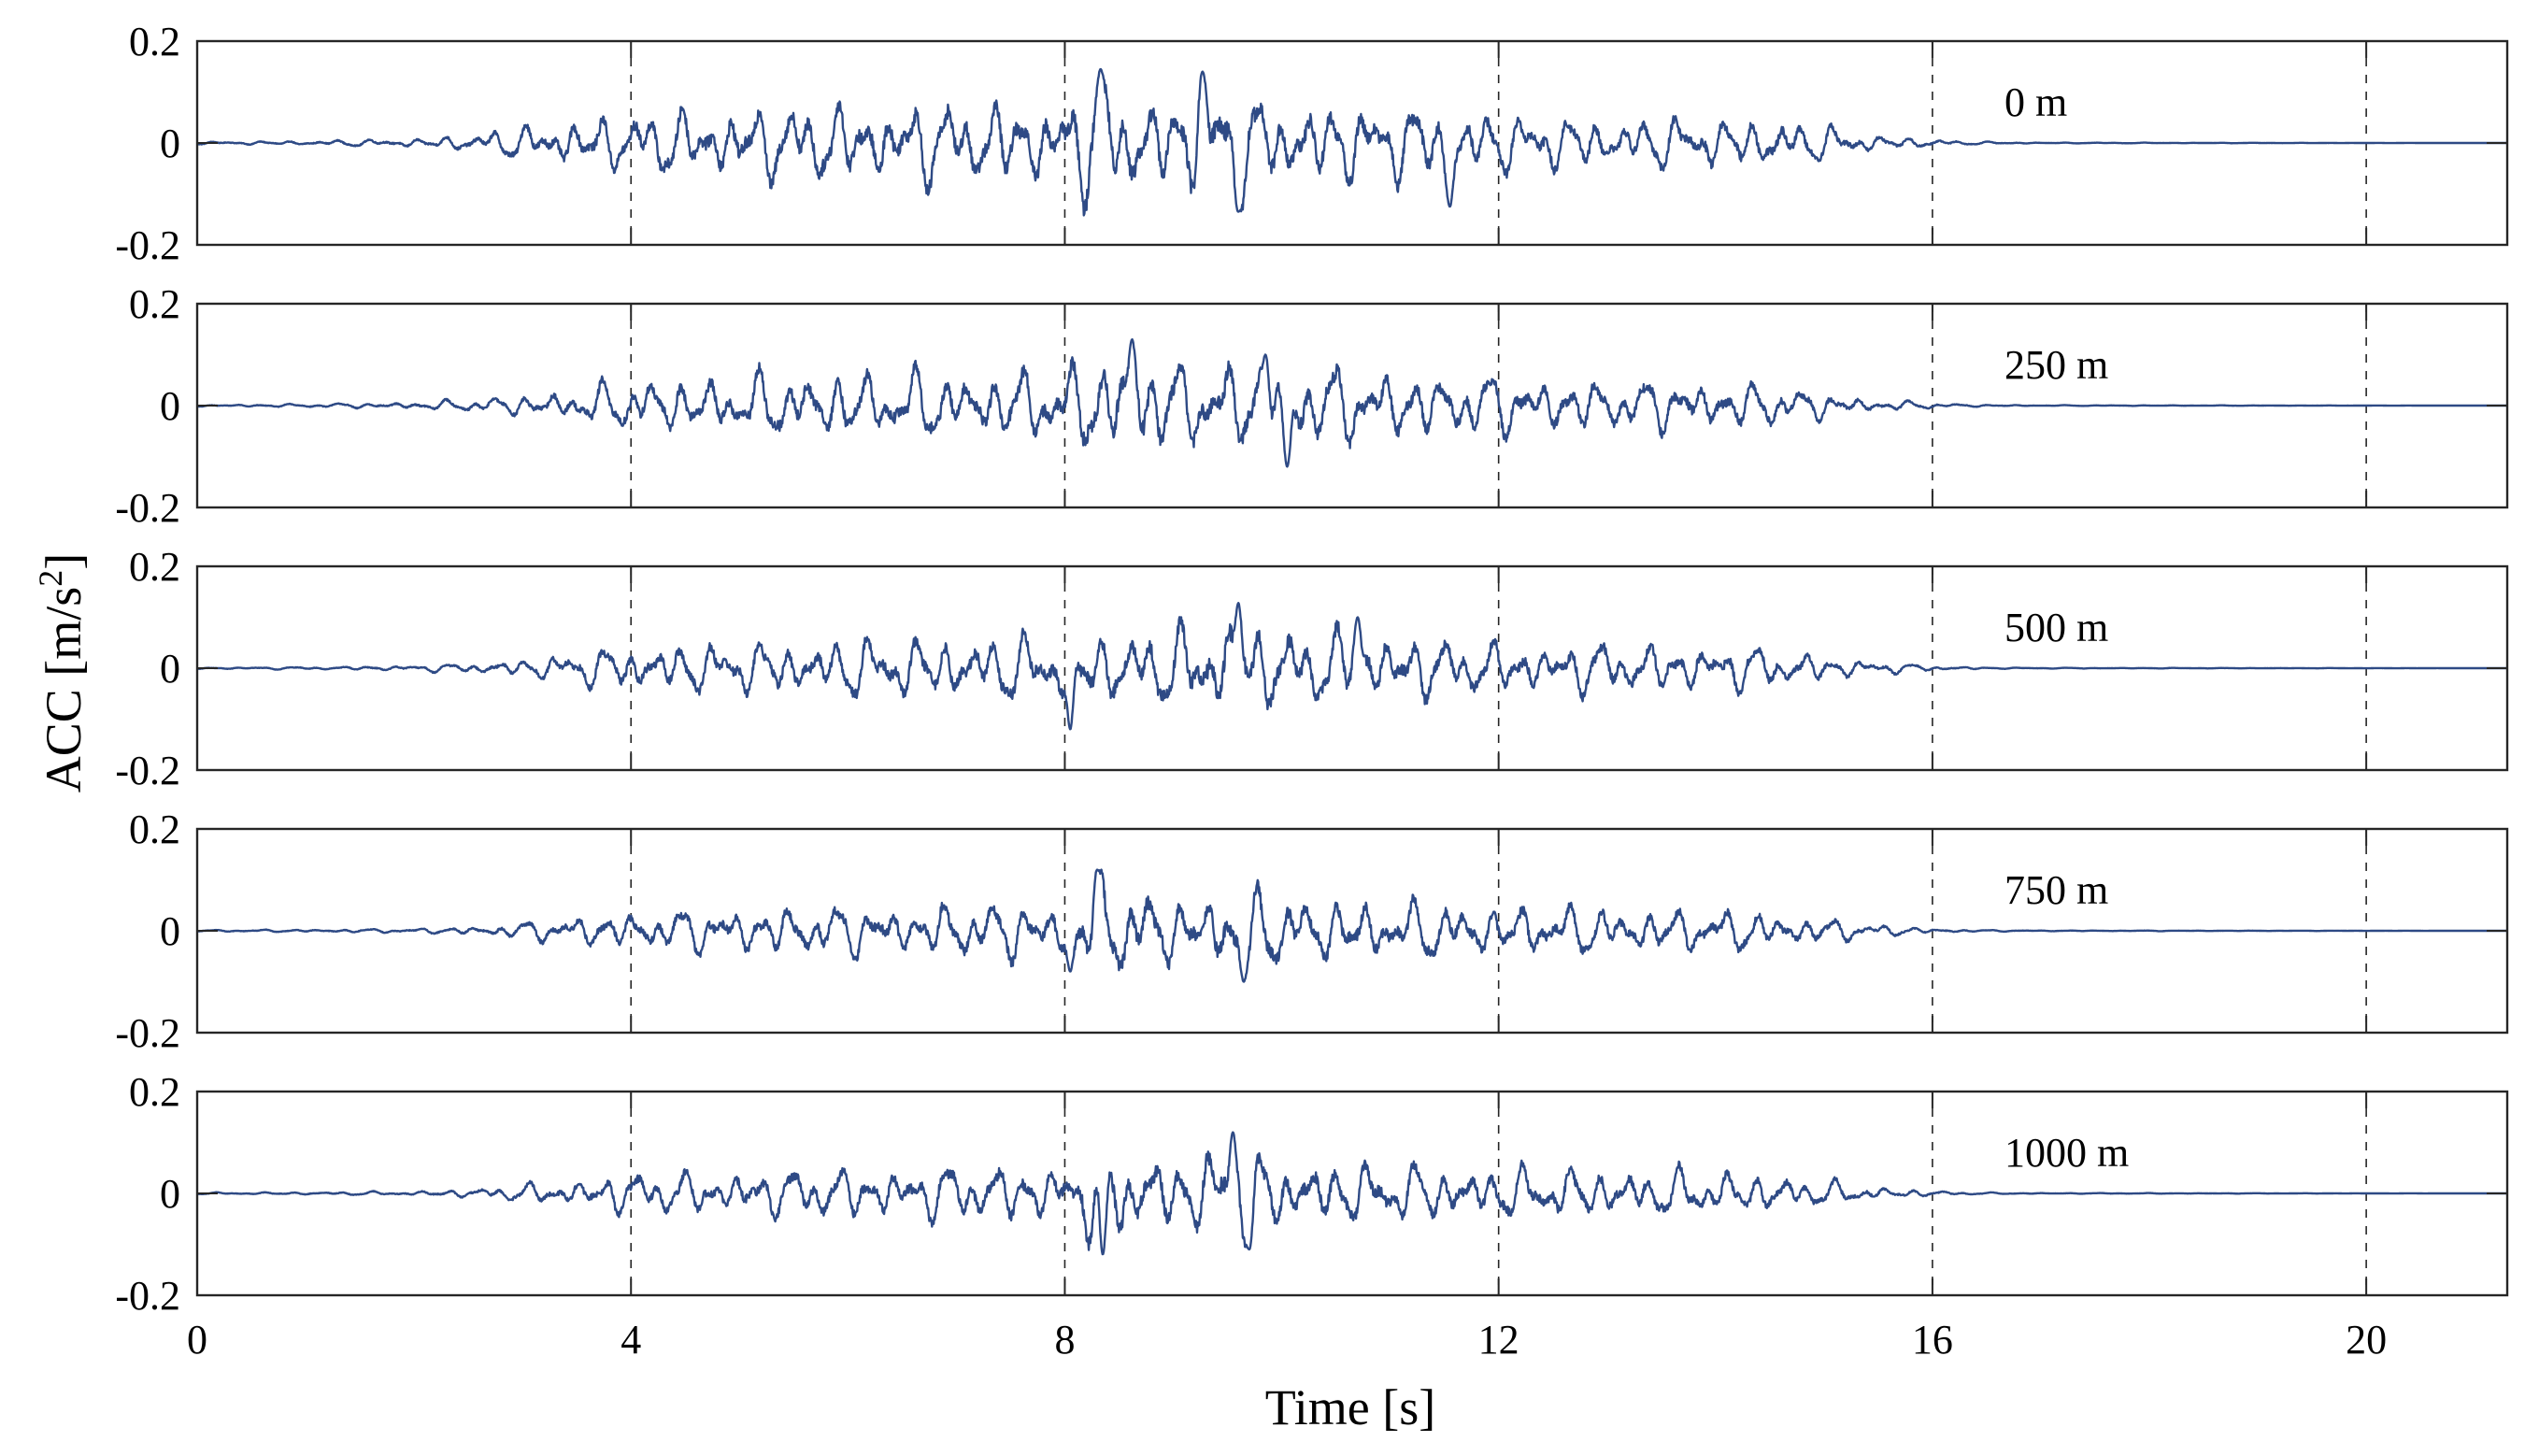 This screenshot has width=2525, height=1456. I want to click on y-axis-title-exponent: 2, so click(51, 578).